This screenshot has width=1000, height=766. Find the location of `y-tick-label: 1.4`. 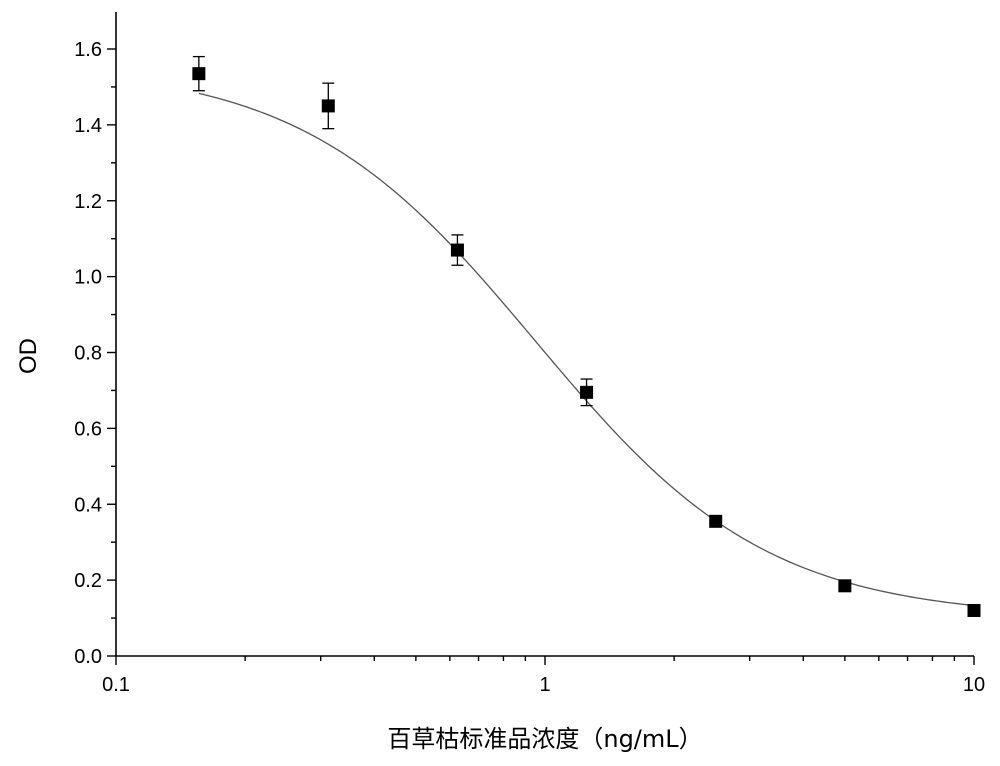

y-tick-label: 1.4 is located at coordinates (88, 126).